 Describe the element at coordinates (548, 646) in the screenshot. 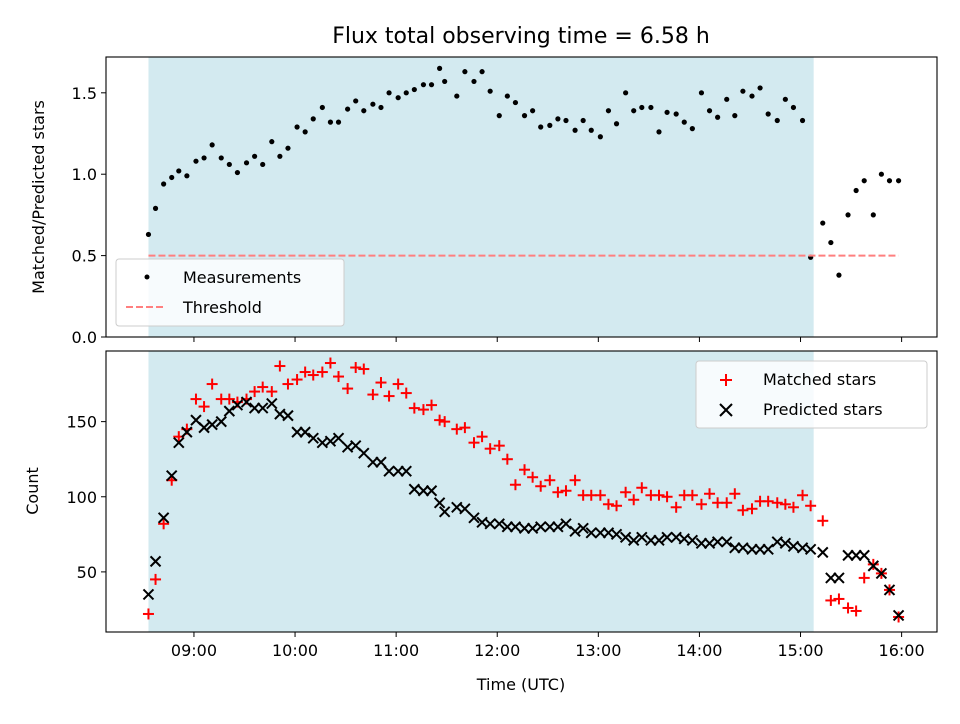

I see `bottom-panel-x-ticks: 09:00 10:00 11:00 12:00 13:00 14:00 15:00 16:00` at that location.